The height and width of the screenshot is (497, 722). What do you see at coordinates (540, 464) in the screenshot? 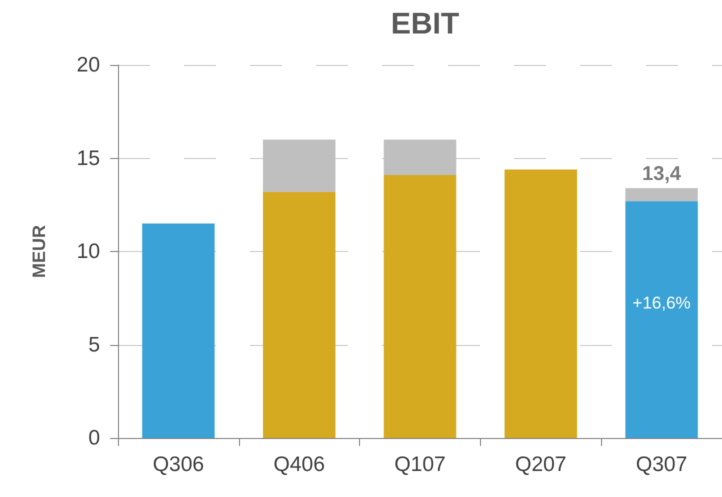
I see `x-tick-label: Q207` at bounding box center [540, 464].